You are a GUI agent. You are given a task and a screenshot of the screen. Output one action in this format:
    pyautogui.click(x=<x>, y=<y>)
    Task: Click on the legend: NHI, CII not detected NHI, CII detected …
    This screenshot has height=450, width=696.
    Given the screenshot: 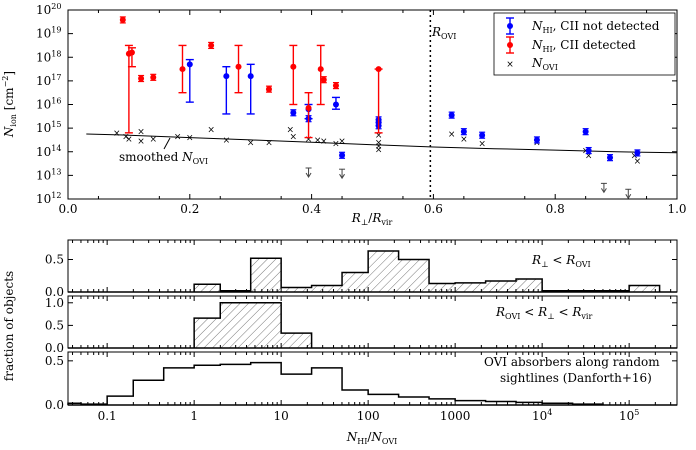 What is the action you would take?
    pyautogui.click(x=584, y=44)
    